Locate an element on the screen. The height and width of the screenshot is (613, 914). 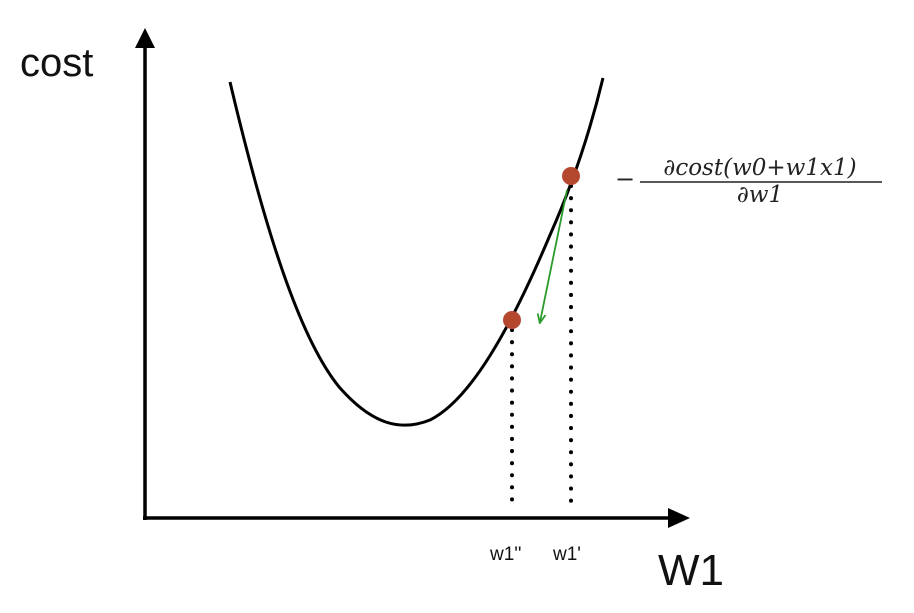
point-w1-old is located at coordinates (571, 176).